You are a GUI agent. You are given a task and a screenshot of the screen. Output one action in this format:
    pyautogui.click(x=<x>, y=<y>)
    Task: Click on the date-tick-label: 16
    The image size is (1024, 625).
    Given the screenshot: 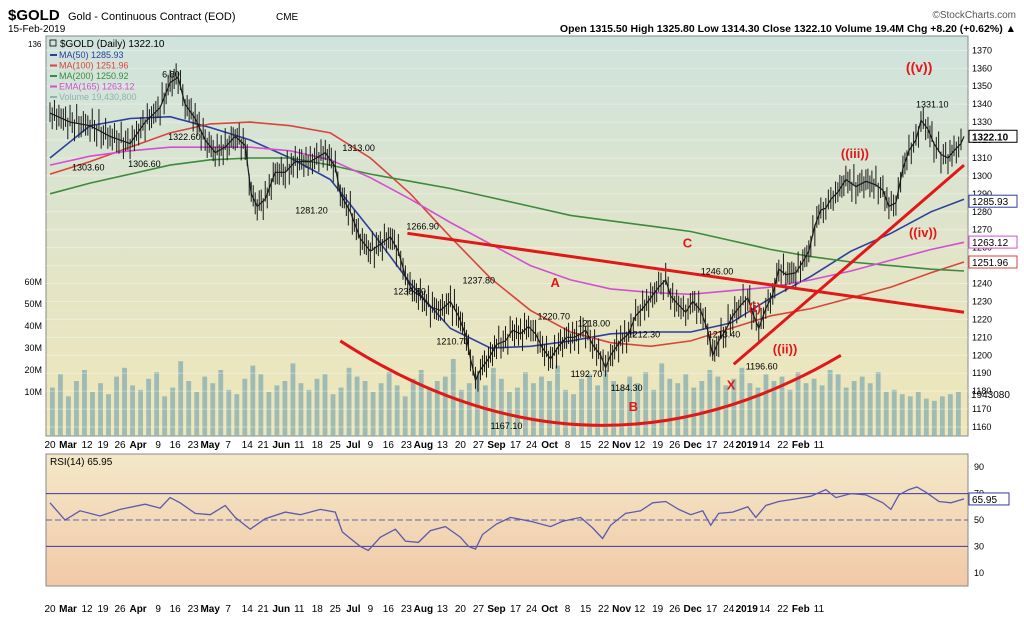 What is the action you would take?
    pyautogui.click(x=389, y=445)
    